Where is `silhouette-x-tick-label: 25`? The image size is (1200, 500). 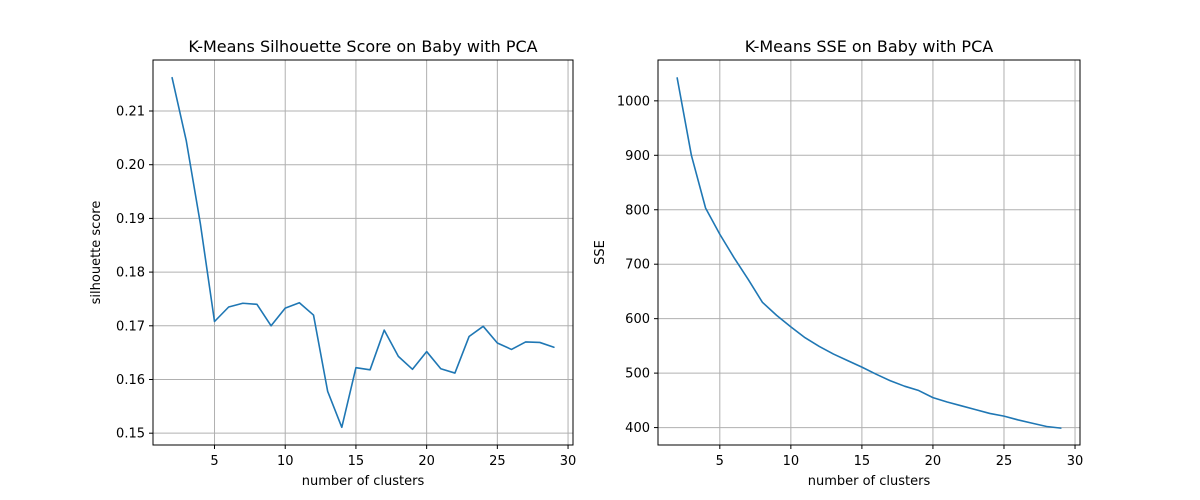 silhouette-x-tick-label: 25 is located at coordinates (497, 461).